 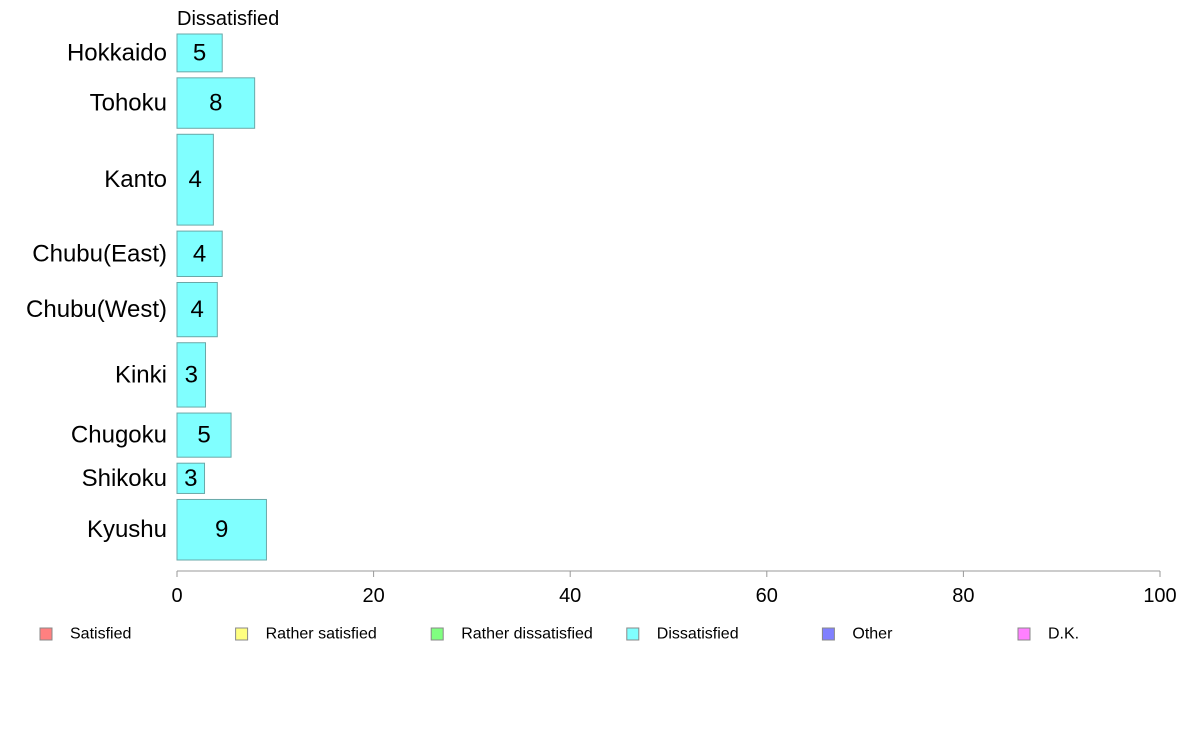 What do you see at coordinates (767, 596) in the screenshot?
I see `x-tick-label: 60` at bounding box center [767, 596].